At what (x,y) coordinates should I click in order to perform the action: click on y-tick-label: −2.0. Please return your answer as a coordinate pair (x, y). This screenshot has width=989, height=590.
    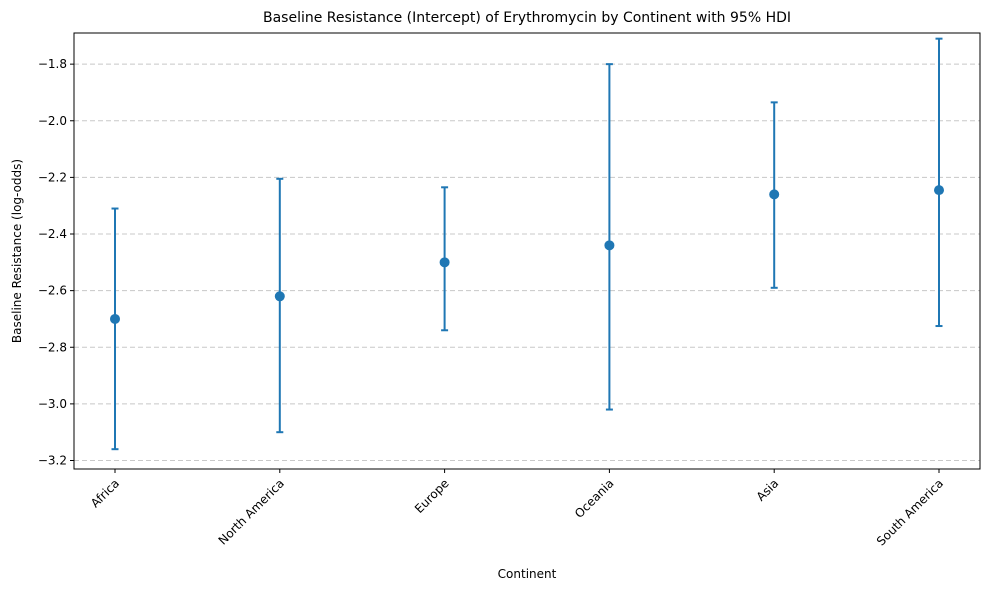
    Looking at the image, I should click on (52, 121).